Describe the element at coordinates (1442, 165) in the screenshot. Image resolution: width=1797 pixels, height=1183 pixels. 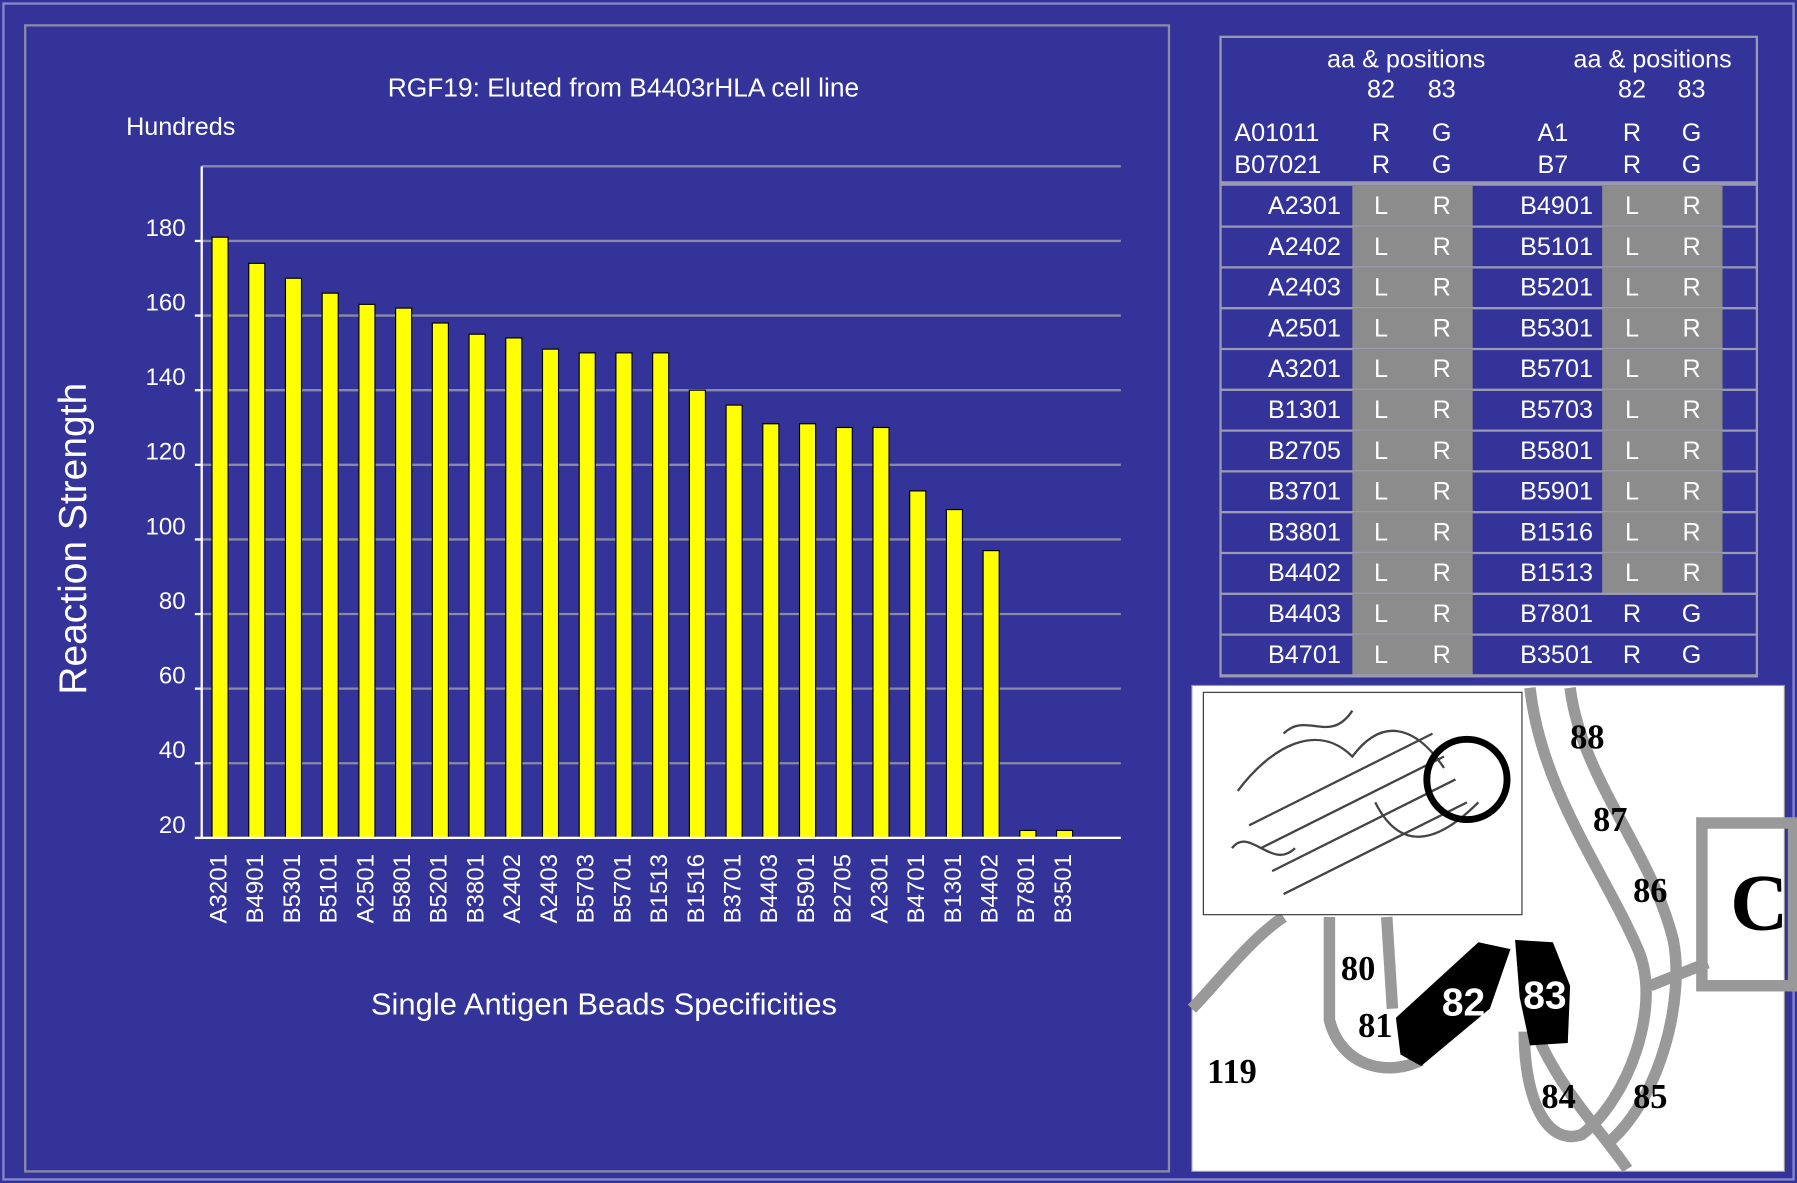
I see `residue: G` at that location.